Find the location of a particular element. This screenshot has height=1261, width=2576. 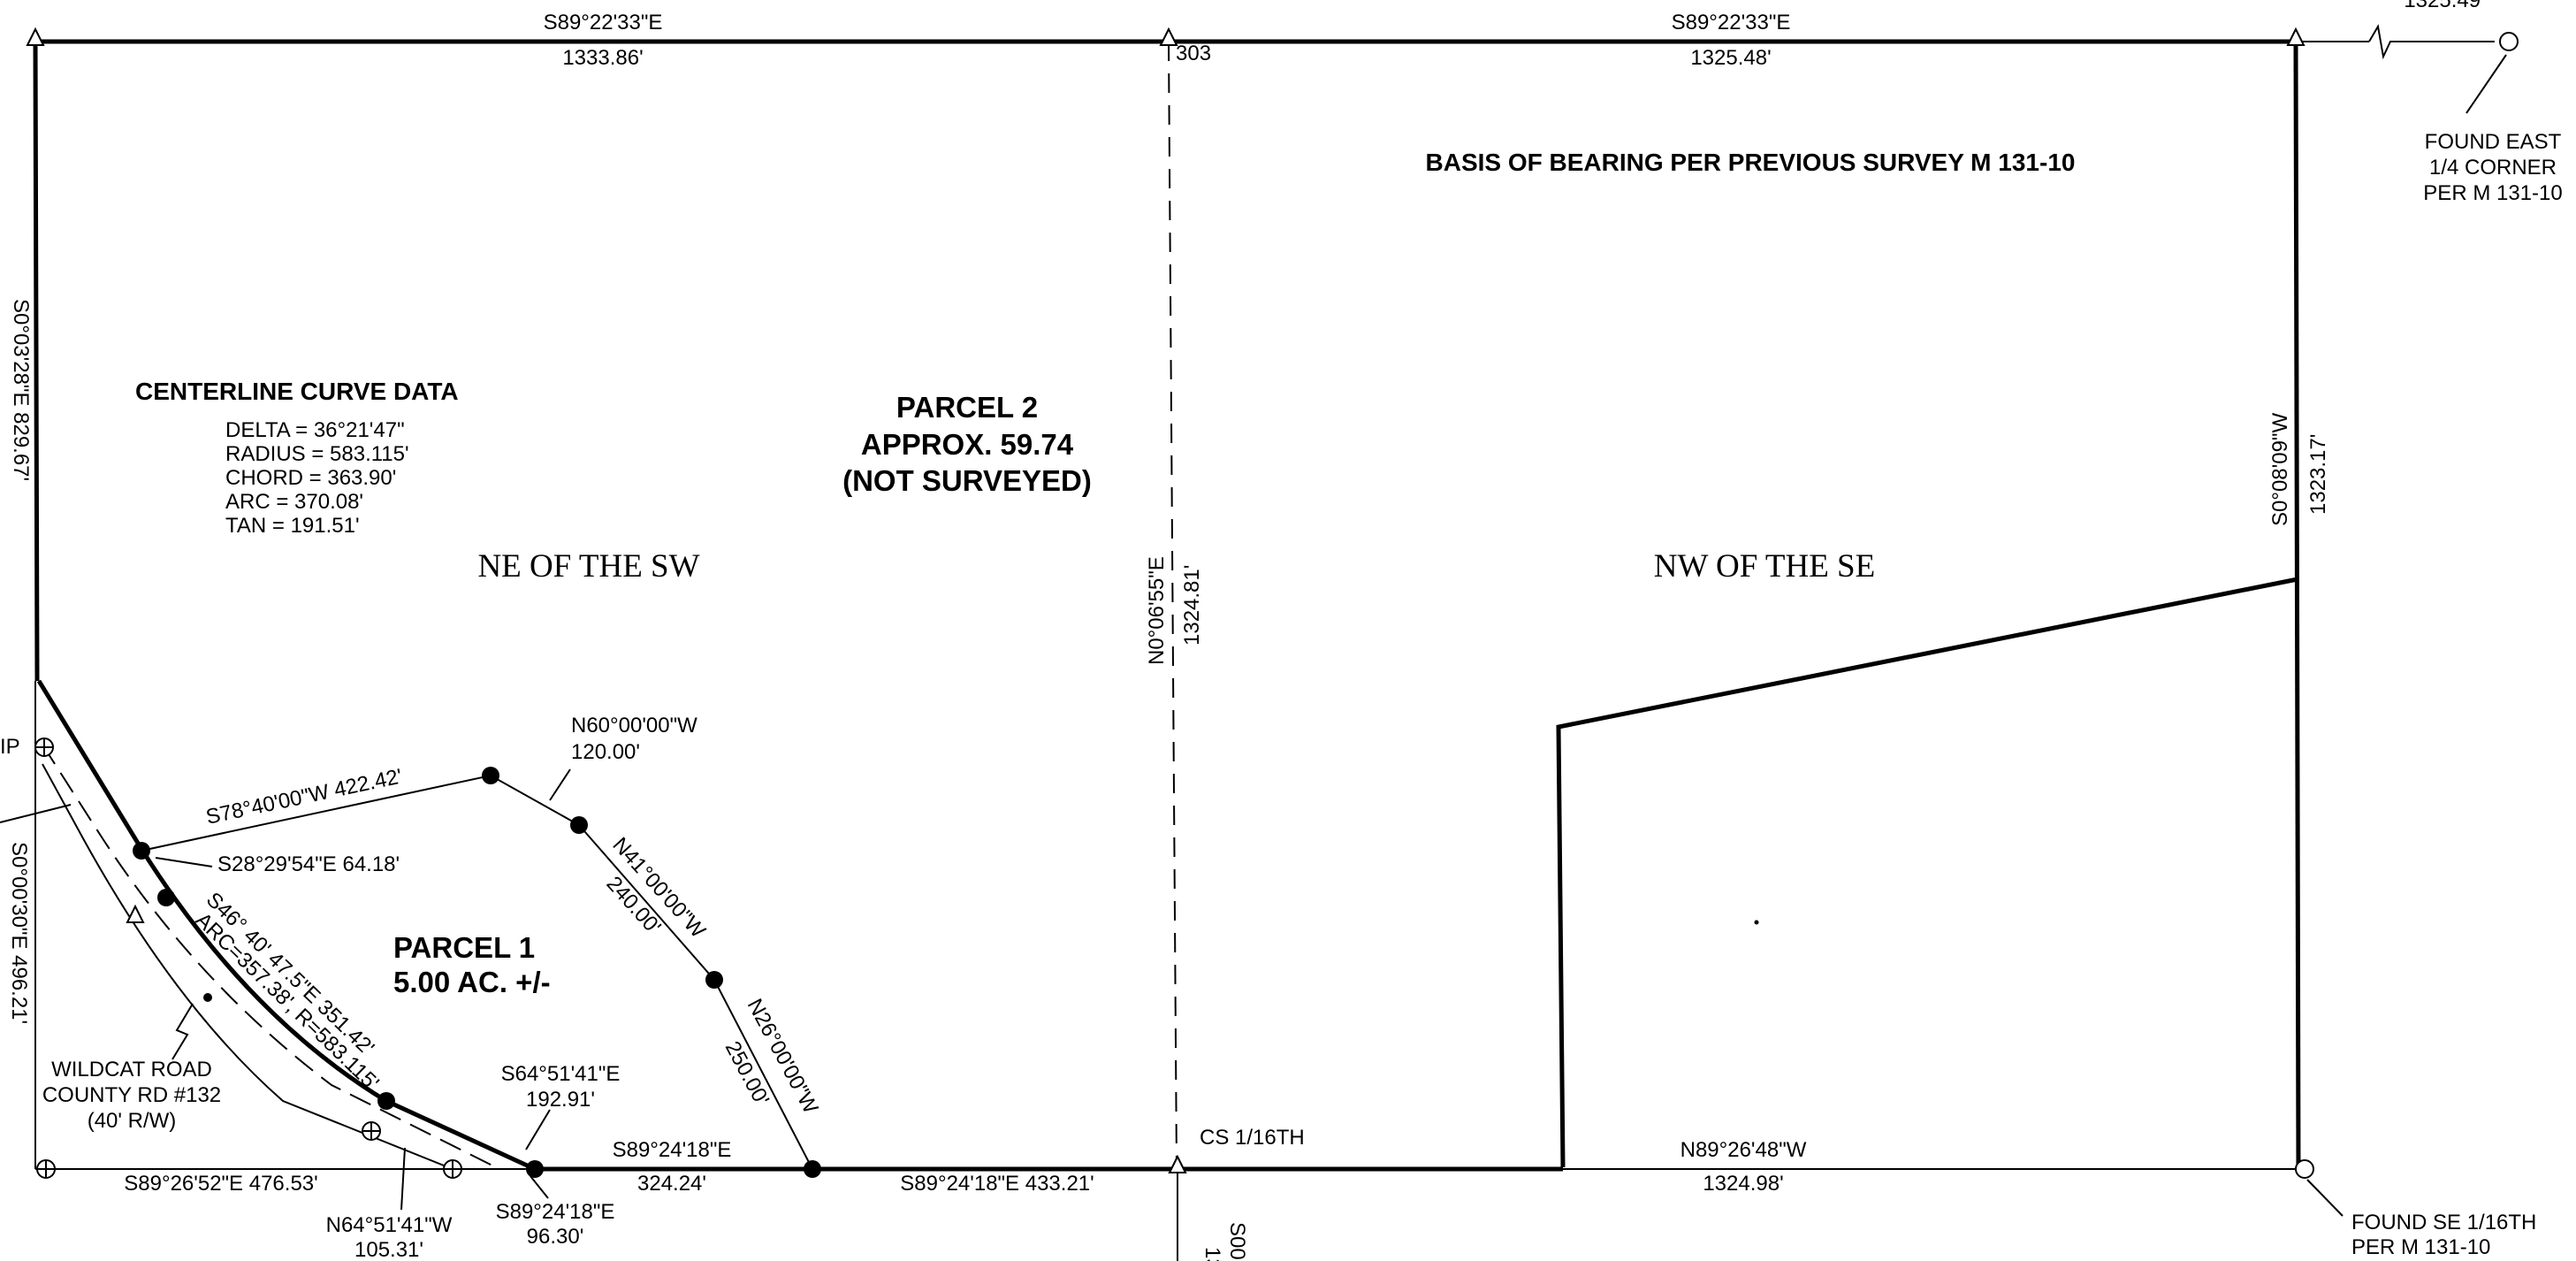

dot-icon is located at coordinates (1756, 922).